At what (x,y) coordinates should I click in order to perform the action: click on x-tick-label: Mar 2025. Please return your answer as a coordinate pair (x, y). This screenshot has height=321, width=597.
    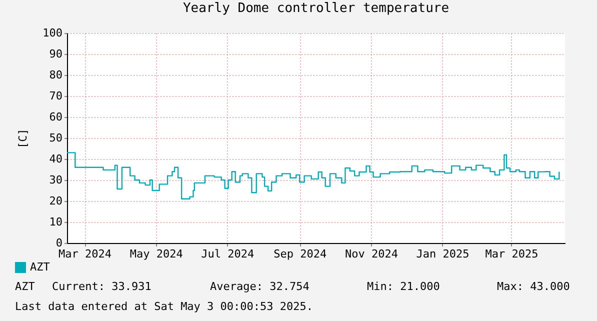
    Looking at the image, I should click on (511, 254).